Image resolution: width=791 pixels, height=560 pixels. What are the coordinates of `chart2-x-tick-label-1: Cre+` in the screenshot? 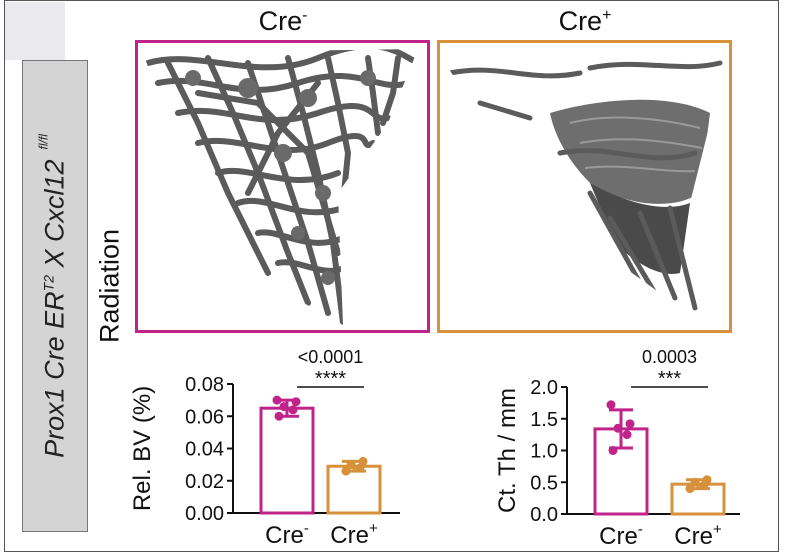 It's located at (698, 535).